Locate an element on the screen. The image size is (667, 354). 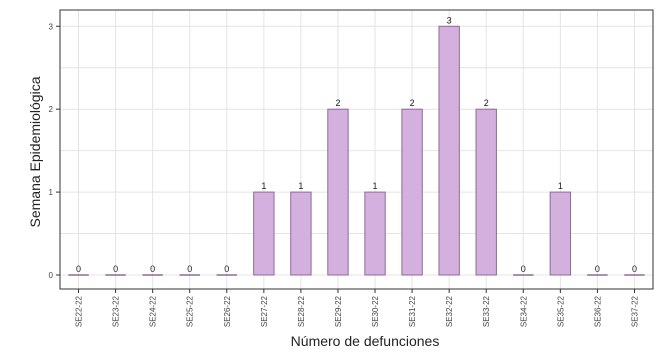
x-tick-label: SE36-22 is located at coordinates (597, 311).